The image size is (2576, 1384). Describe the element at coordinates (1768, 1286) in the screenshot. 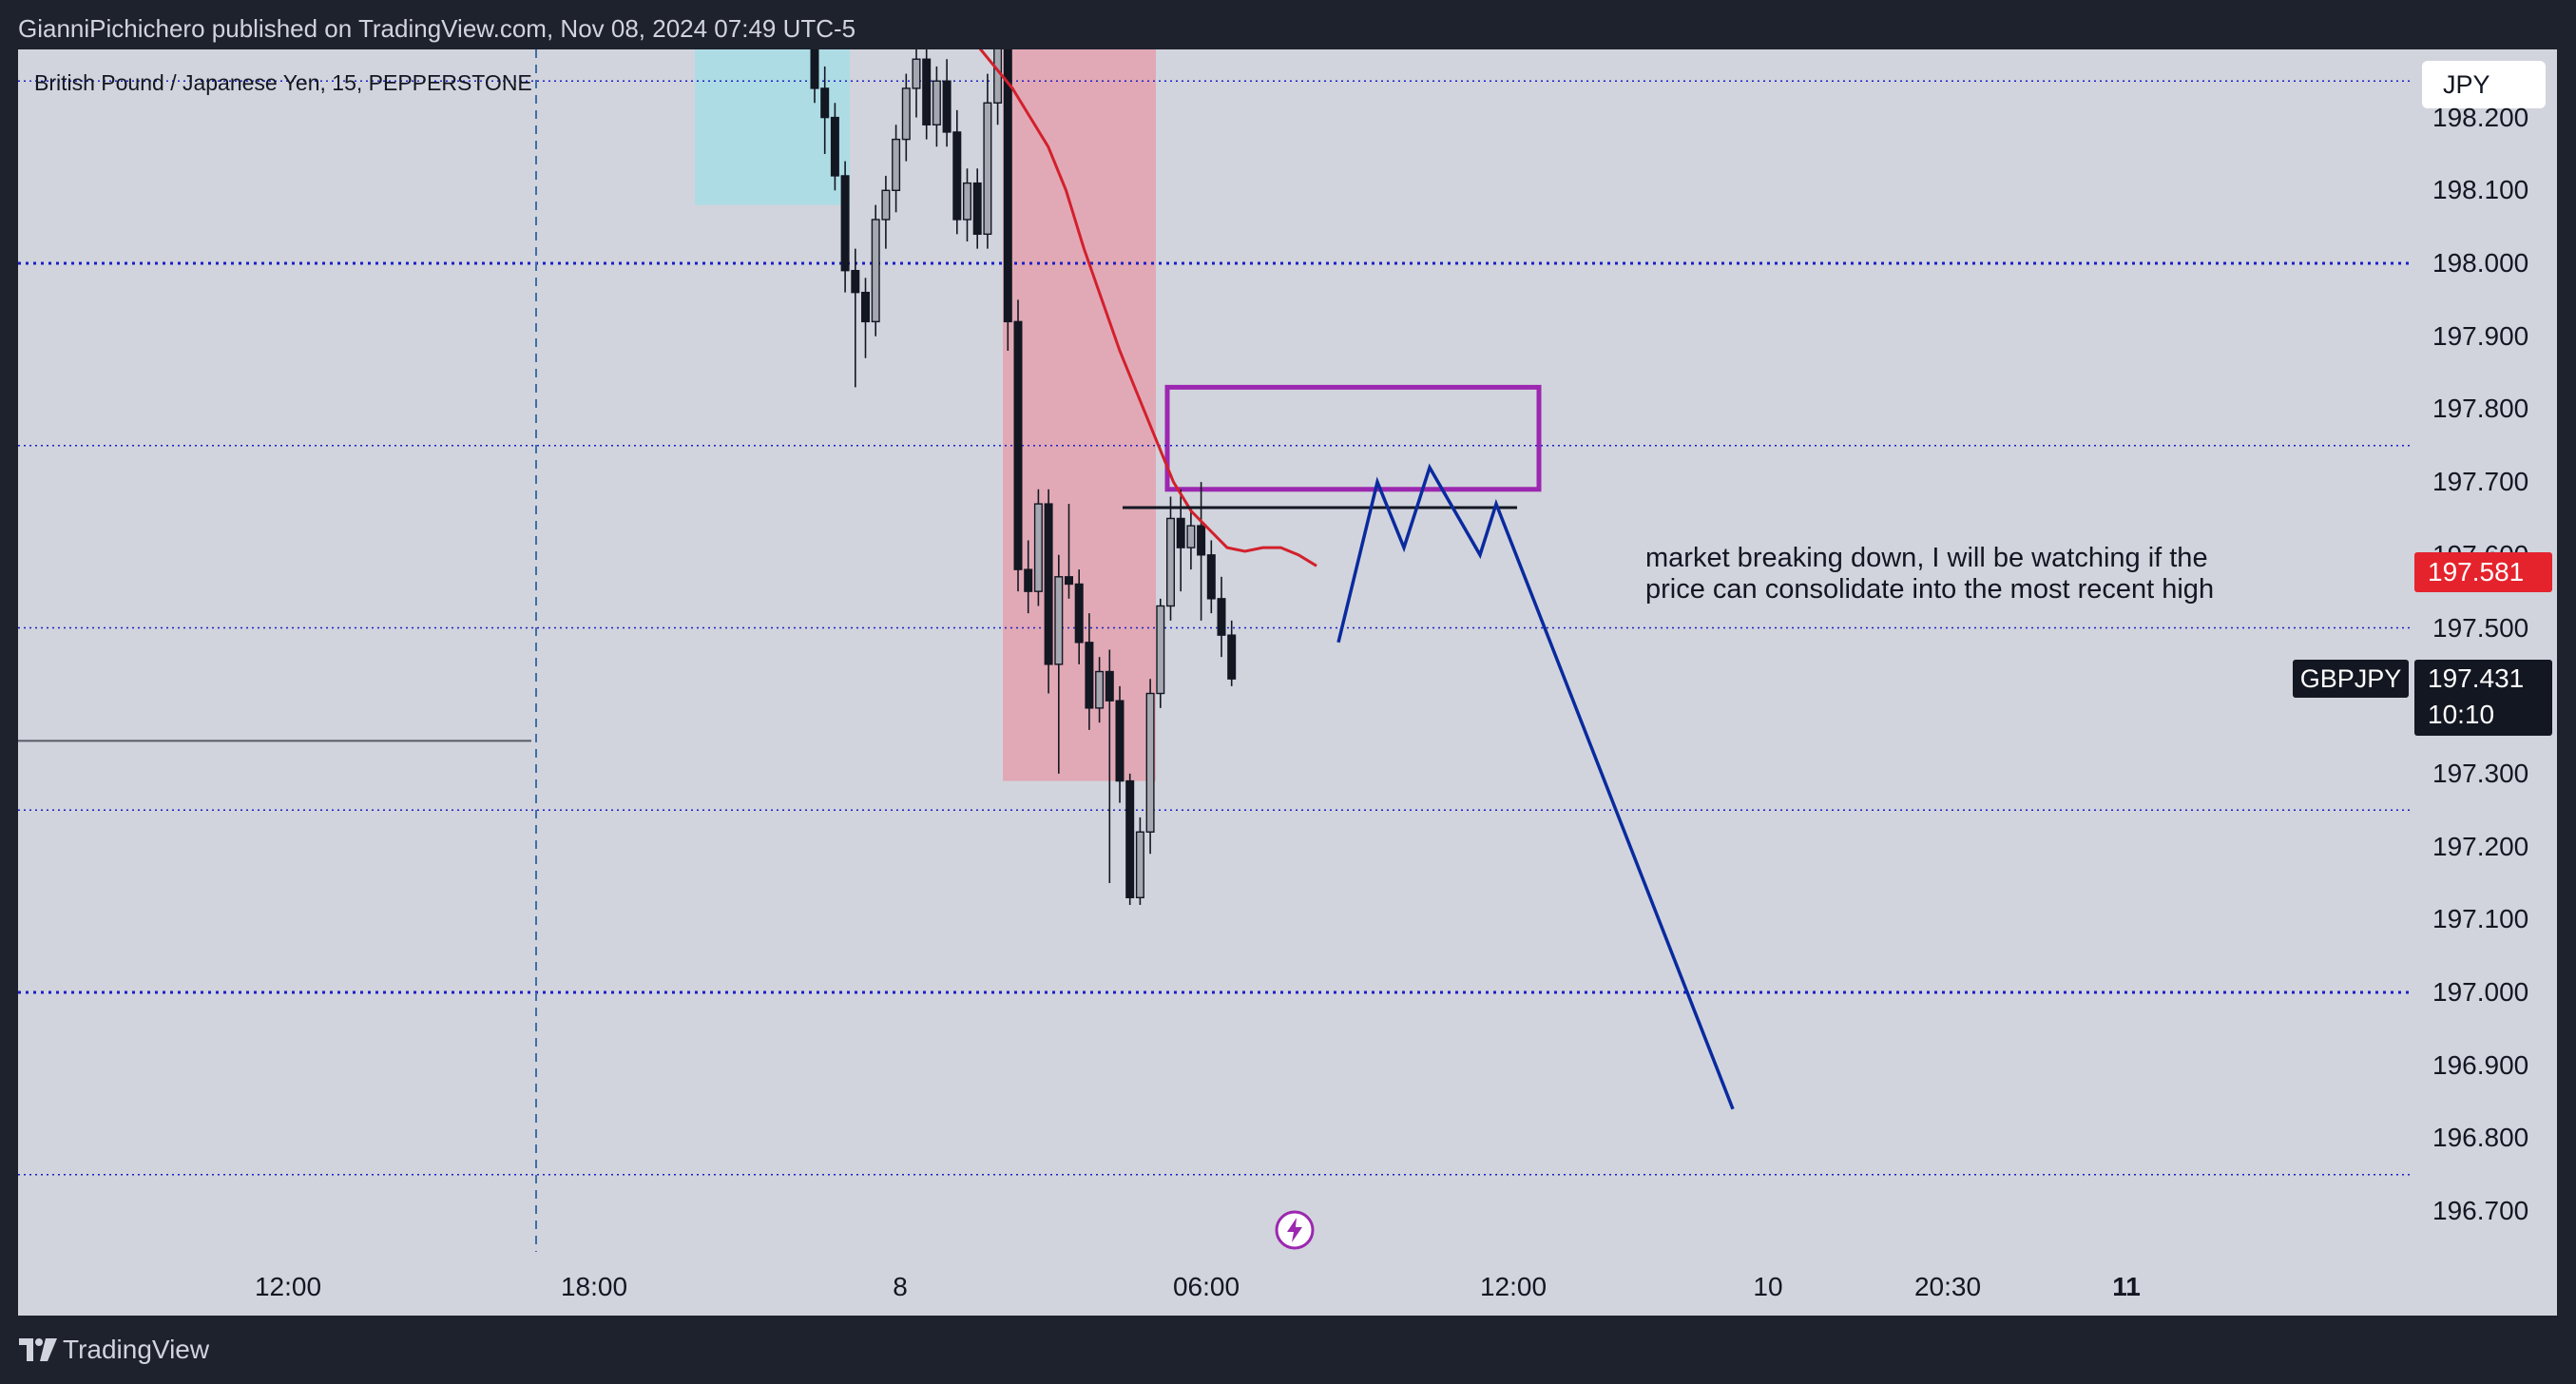

I see `time-tick-label: 10` at that location.